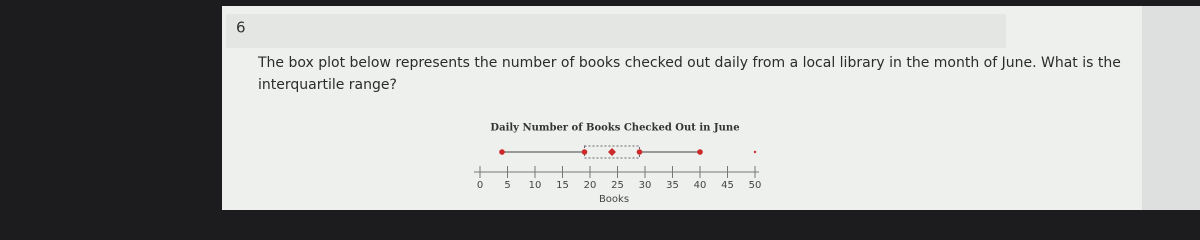 The image size is (1200, 240). Describe the element at coordinates (562, 185) in the screenshot. I see `x-tick-label: 15` at that location.